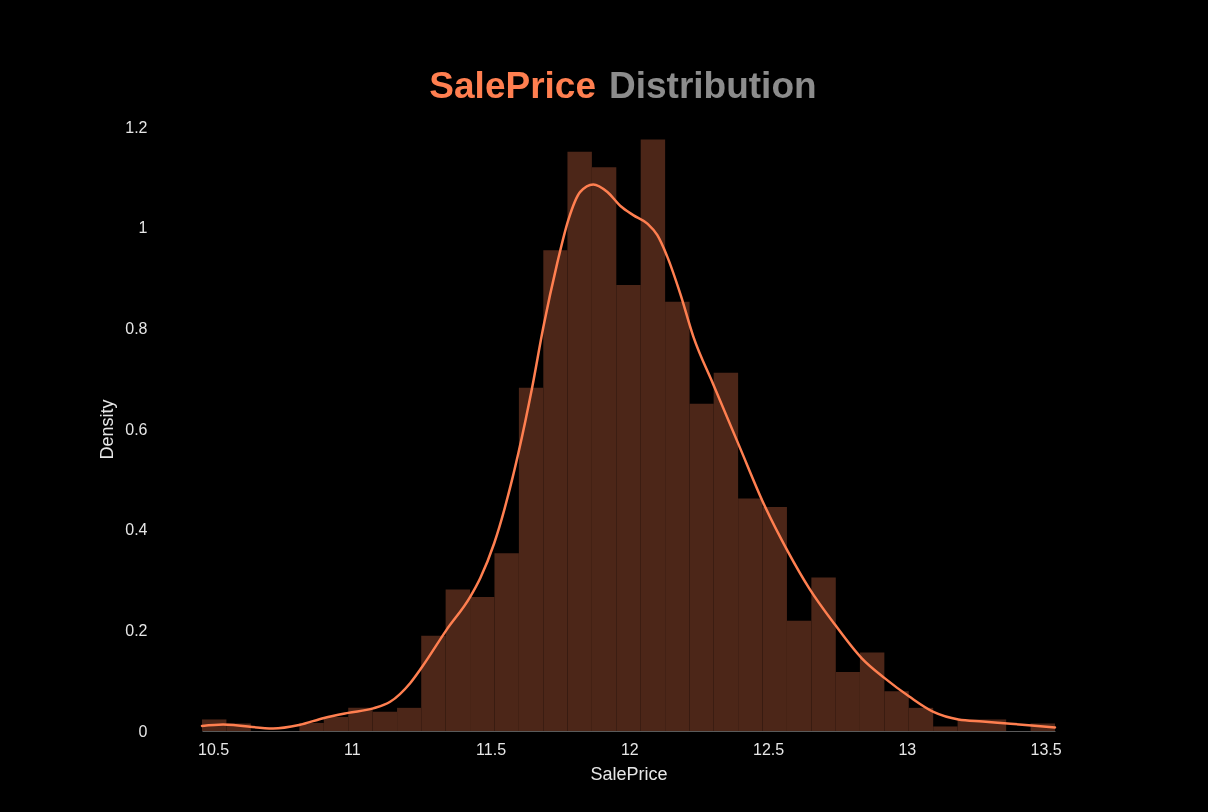 The height and width of the screenshot is (812, 1208). Describe the element at coordinates (907, 749) in the screenshot. I see `x-tick-label: 13` at that location.